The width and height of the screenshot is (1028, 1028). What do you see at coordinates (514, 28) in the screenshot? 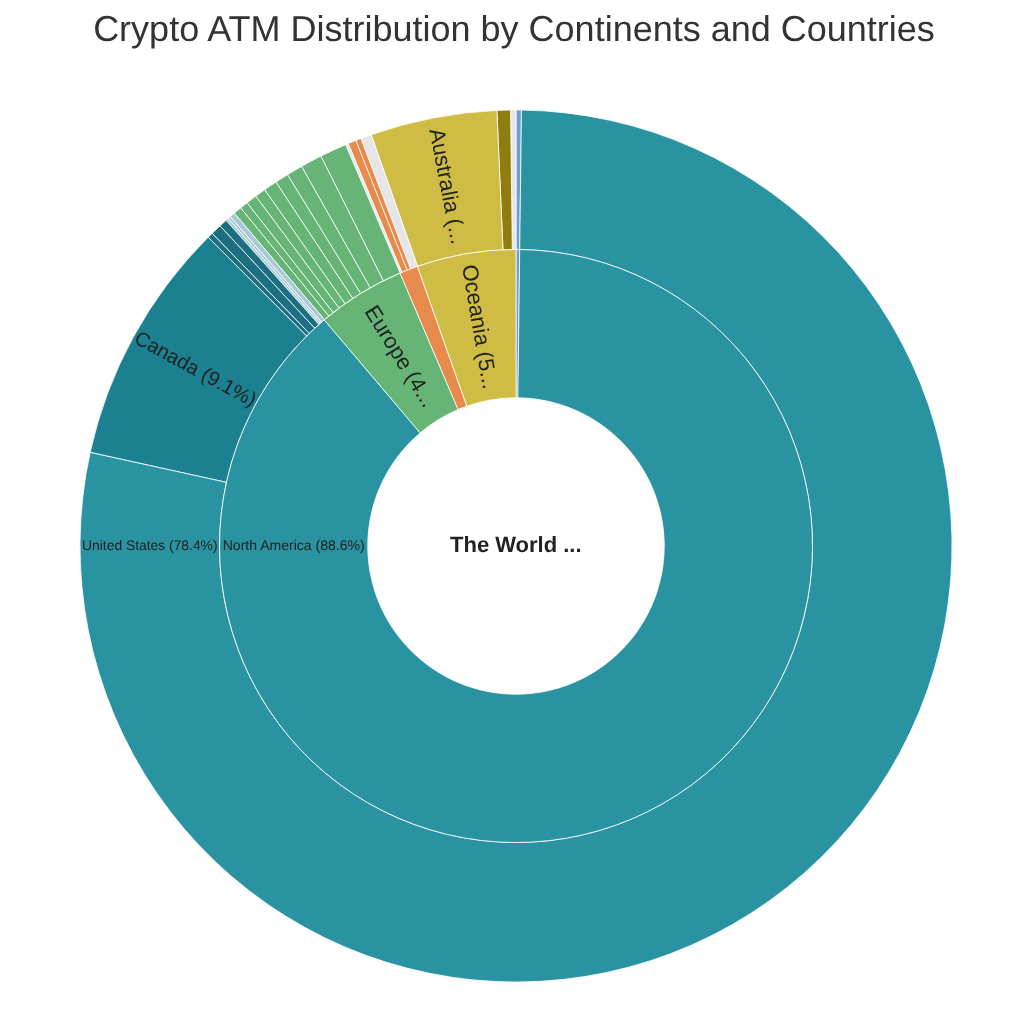
I see `chart-title: Crypto ATM Distribution by Continents and Countries` at bounding box center [514, 28].